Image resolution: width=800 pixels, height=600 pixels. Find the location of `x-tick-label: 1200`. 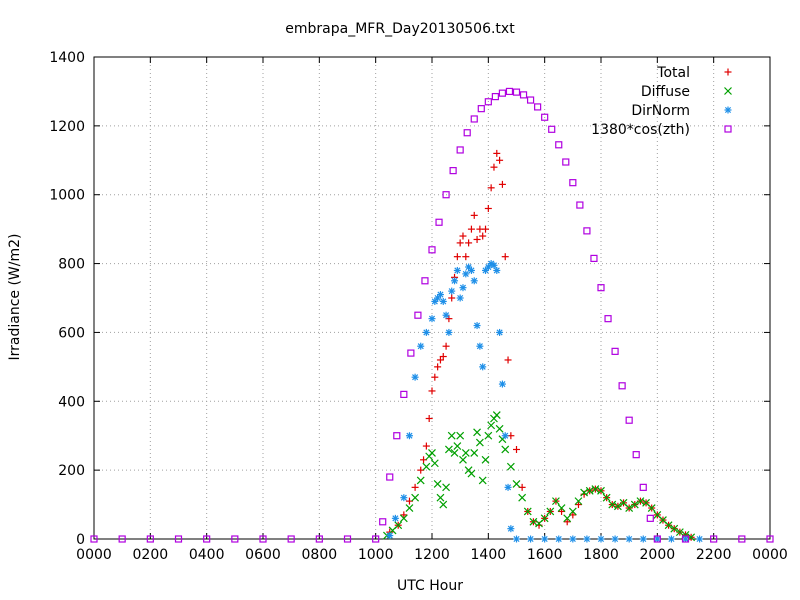

x-tick-label: 1200 is located at coordinates (432, 555).